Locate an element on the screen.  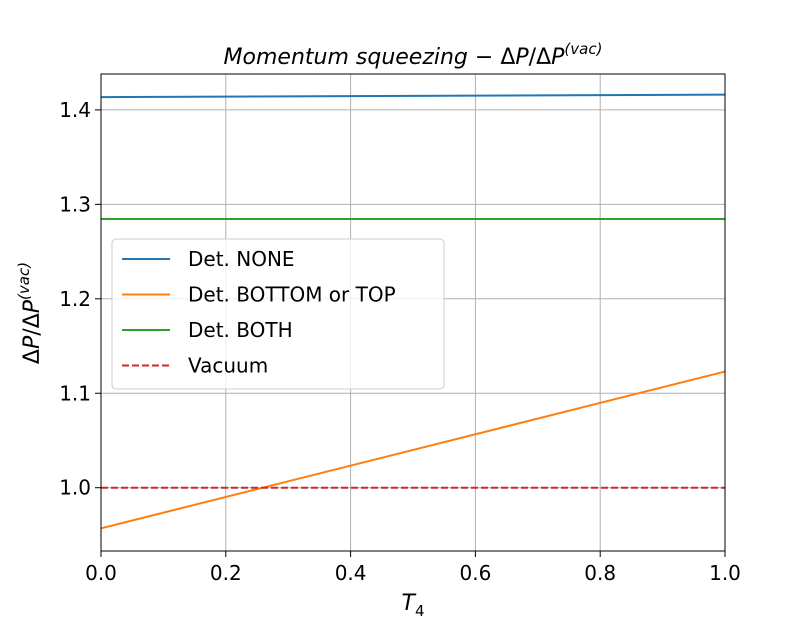
y-tick-label: 1.3 is located at coordinates (75, 204).